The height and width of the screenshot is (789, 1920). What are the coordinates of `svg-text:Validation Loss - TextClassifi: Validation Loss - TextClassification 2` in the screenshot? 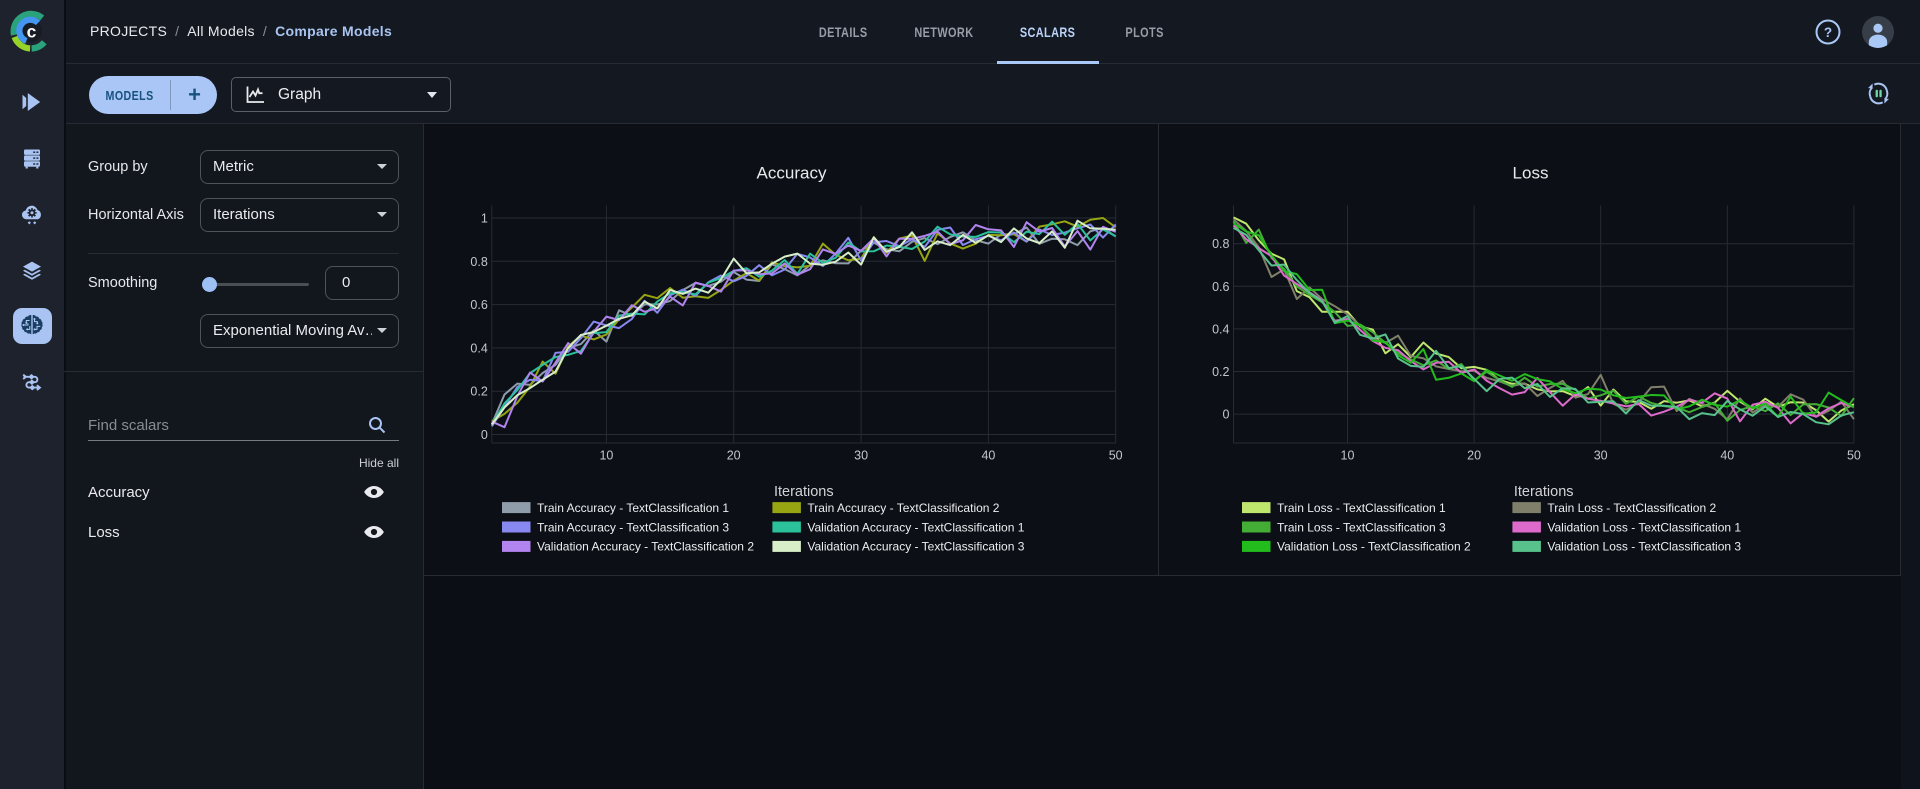 It's located at (1374, 547).